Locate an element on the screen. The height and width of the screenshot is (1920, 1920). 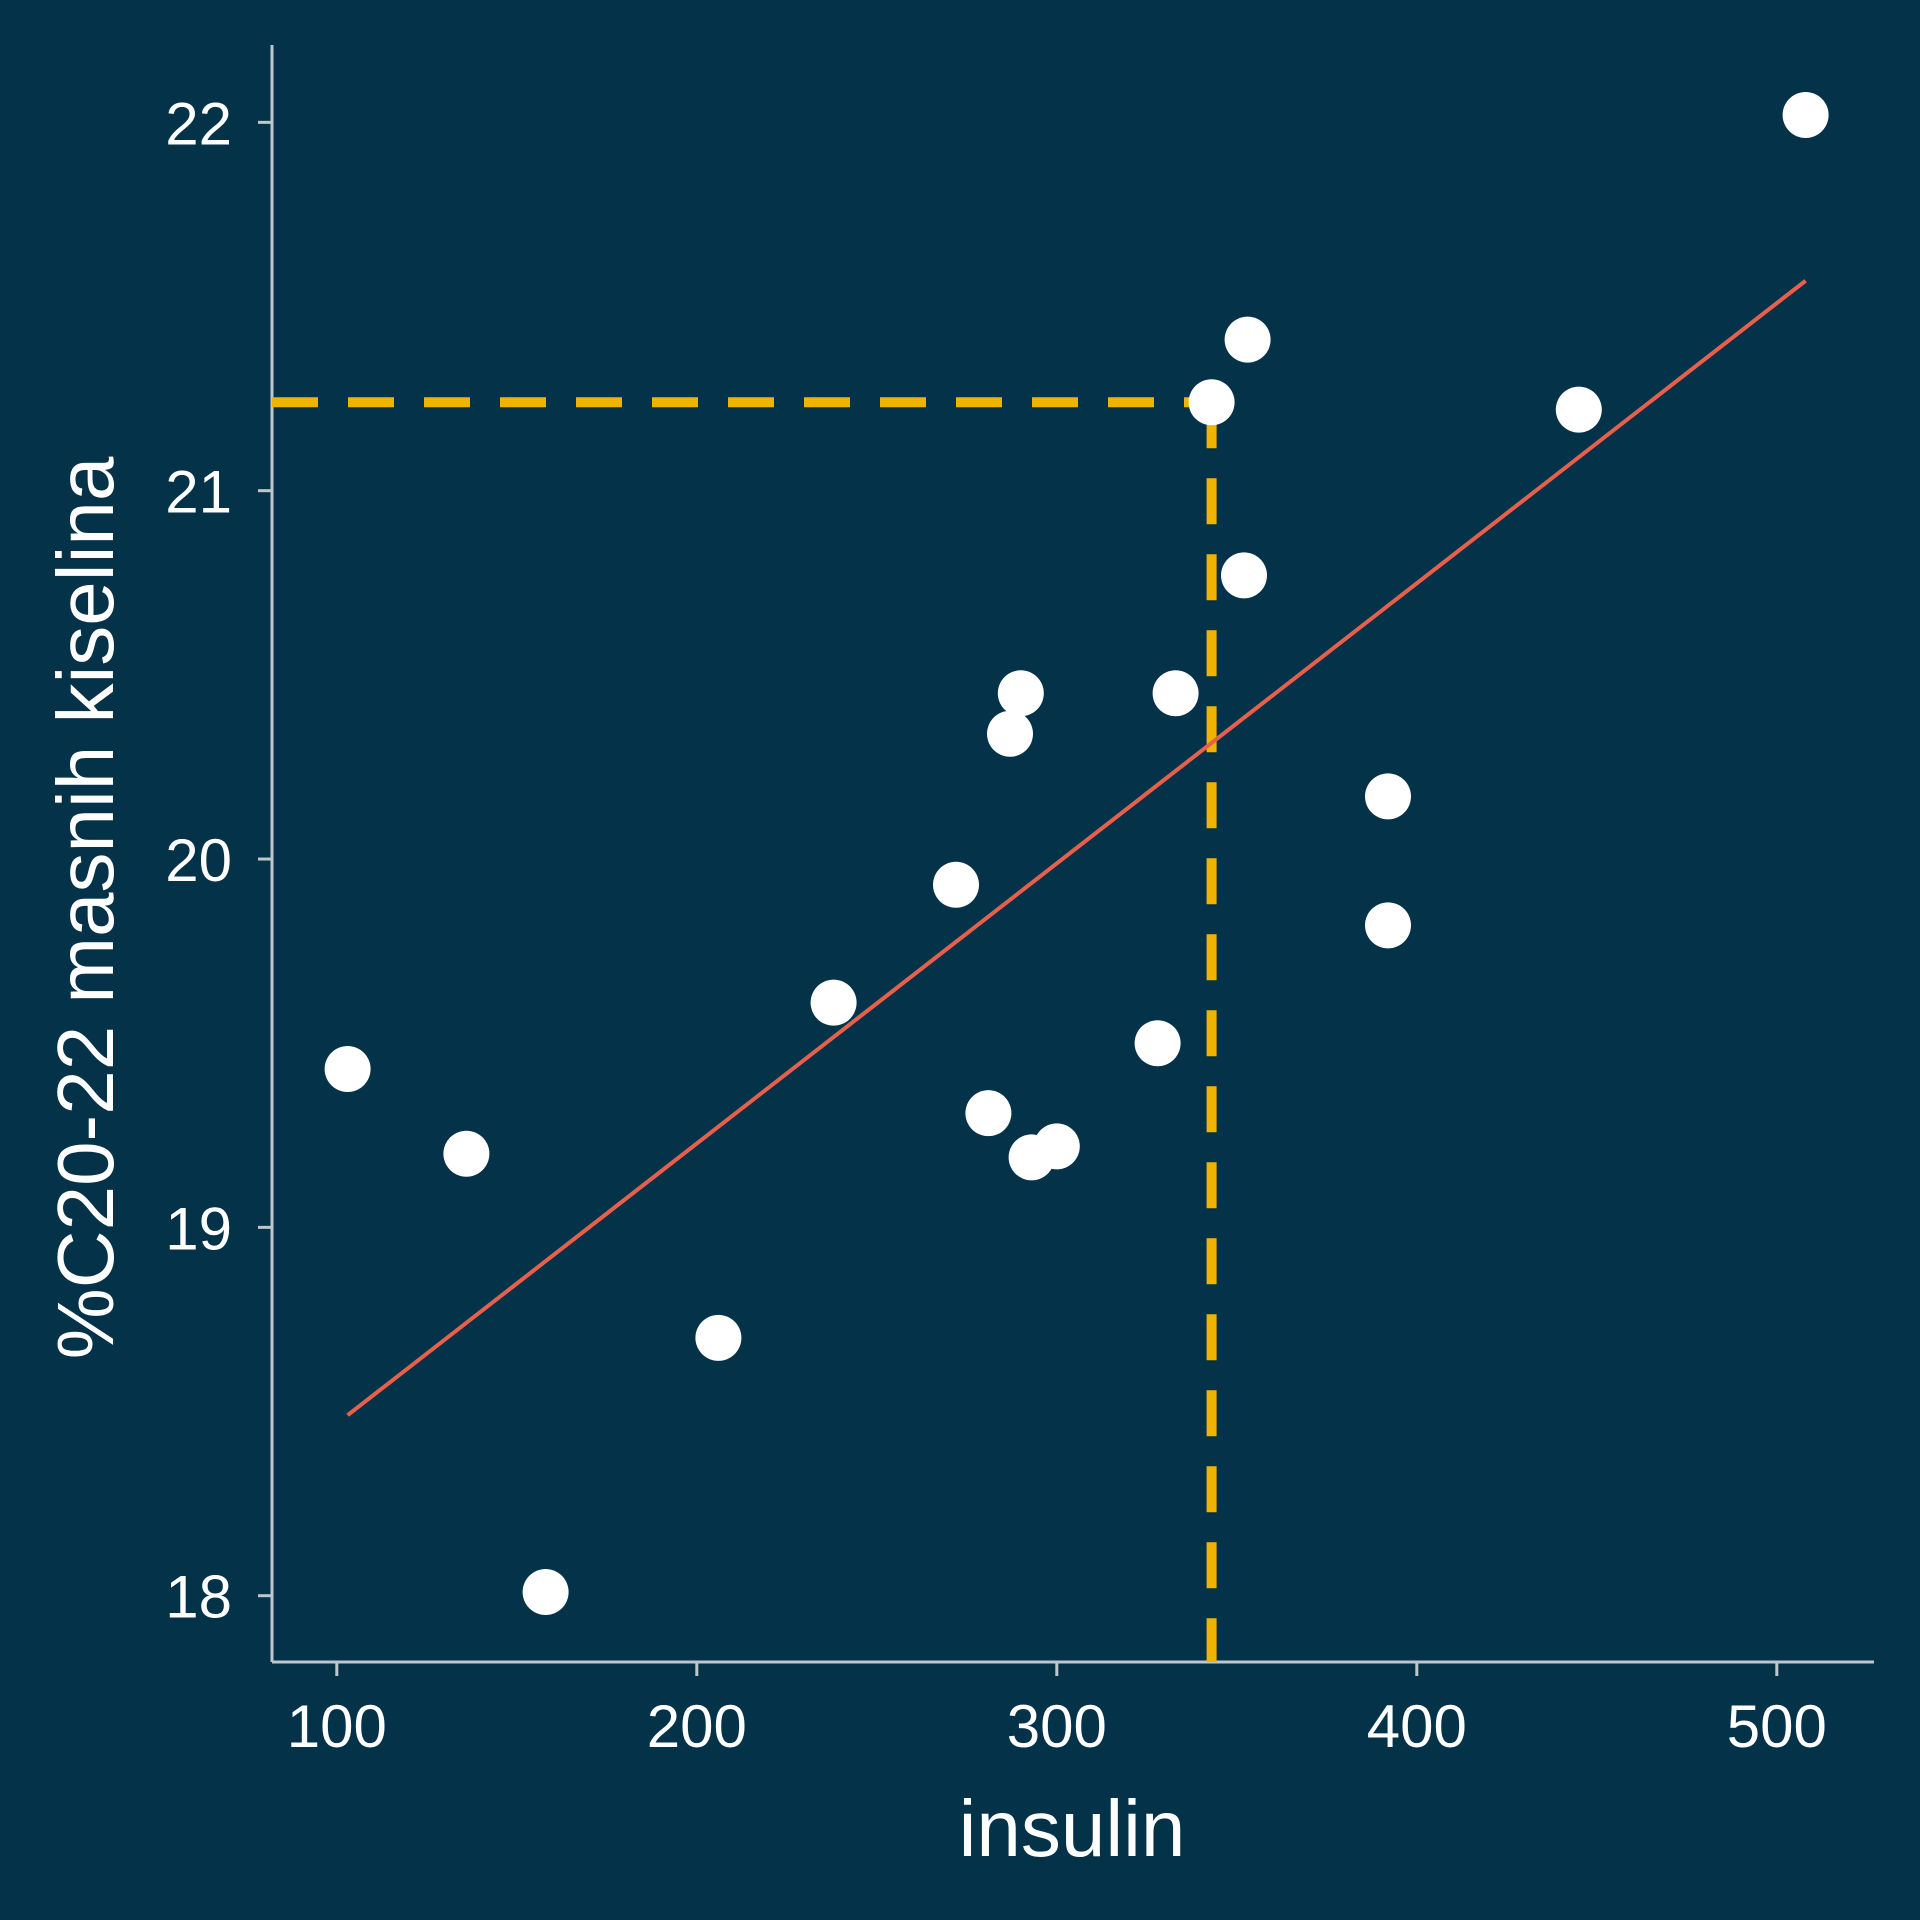
x-tick-label: 300 is located at coordinates (1057, 1726).